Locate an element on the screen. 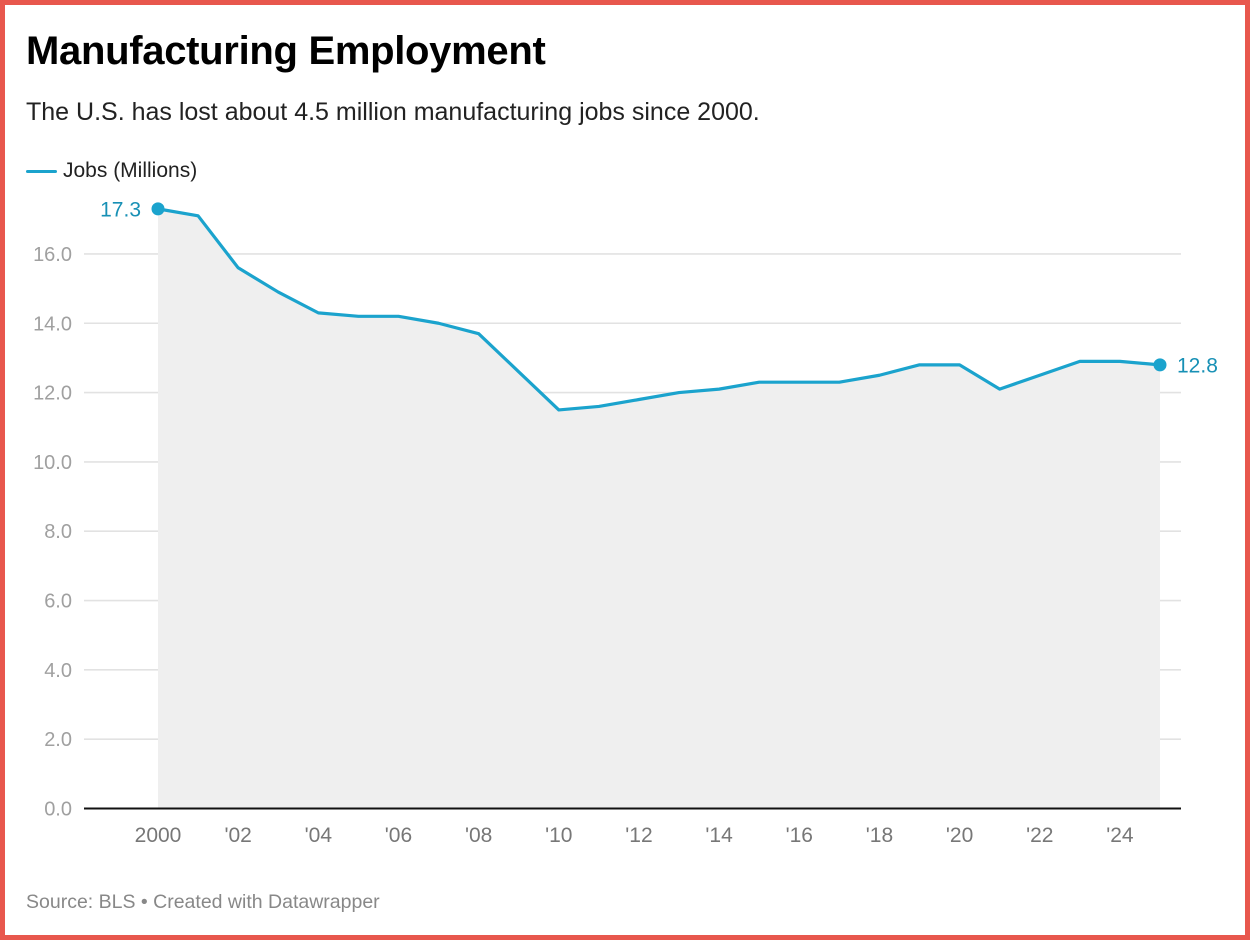  x-tick-label: '04 is located at coordinates (319, 835).